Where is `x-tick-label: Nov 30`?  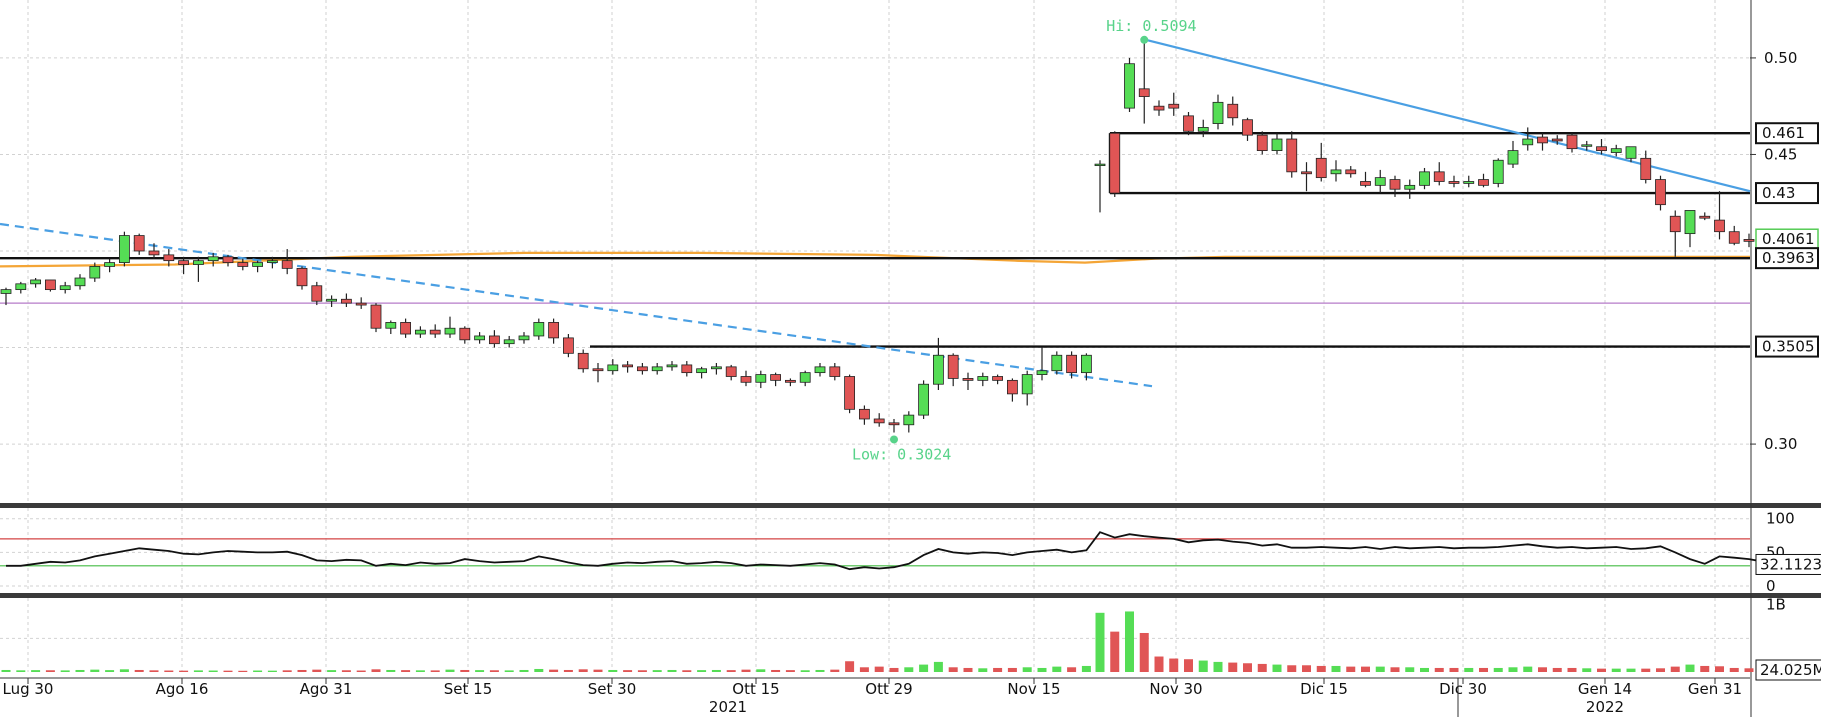
x-tick-label: Nov 30 is located at coordinates (1175, 689).